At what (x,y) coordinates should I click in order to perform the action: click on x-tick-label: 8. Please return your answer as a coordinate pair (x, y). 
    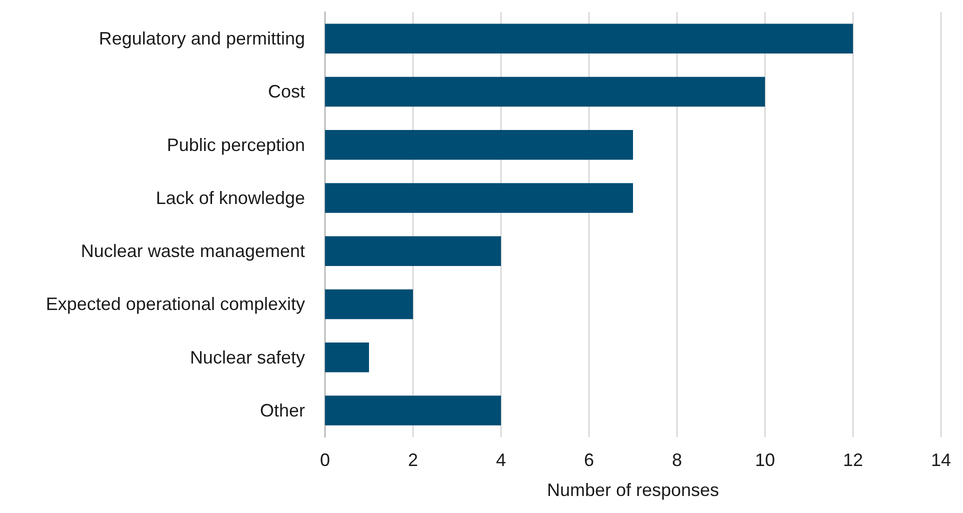
    Looking at the image, I should click on (677, 460).